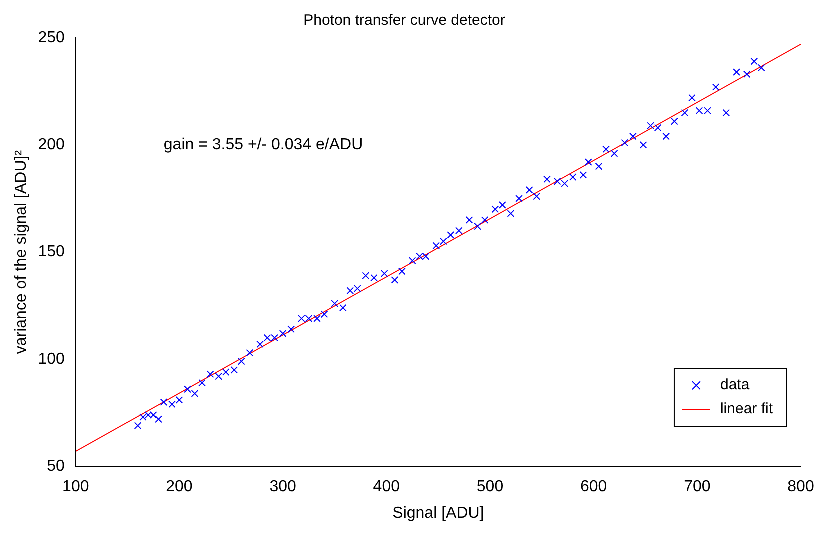 The height and width of the screenshot is (535, 829). What do you see at coordinates (594, 487) in the screenshot?
I see `x-tick-label: 600` at bounding box center [594, 487].